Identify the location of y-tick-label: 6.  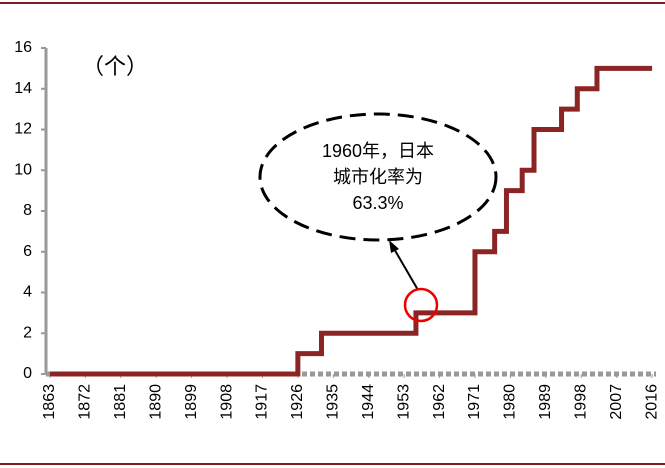
(27, 251).